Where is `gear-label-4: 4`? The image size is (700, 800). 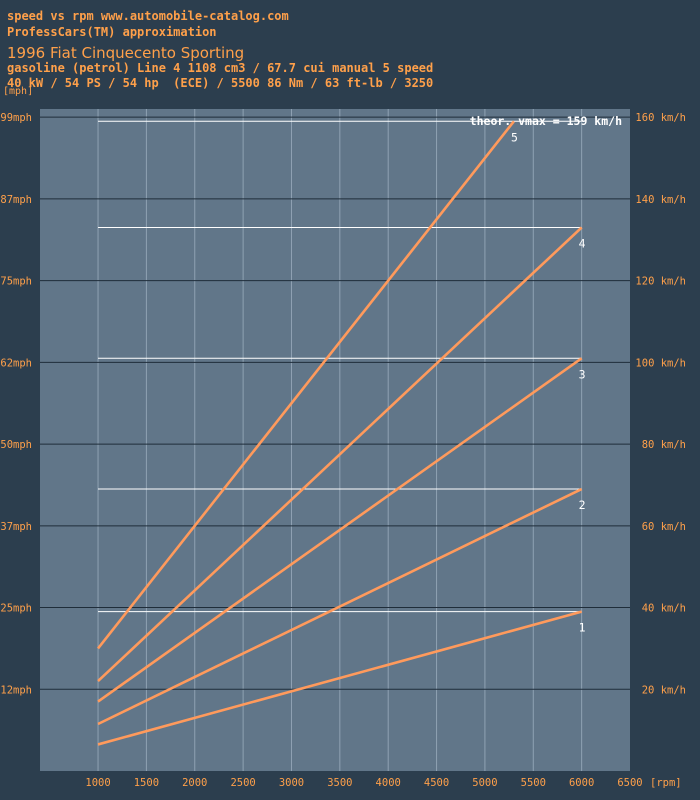
gear-label-4: 4 is located at coordinates (582, 244).